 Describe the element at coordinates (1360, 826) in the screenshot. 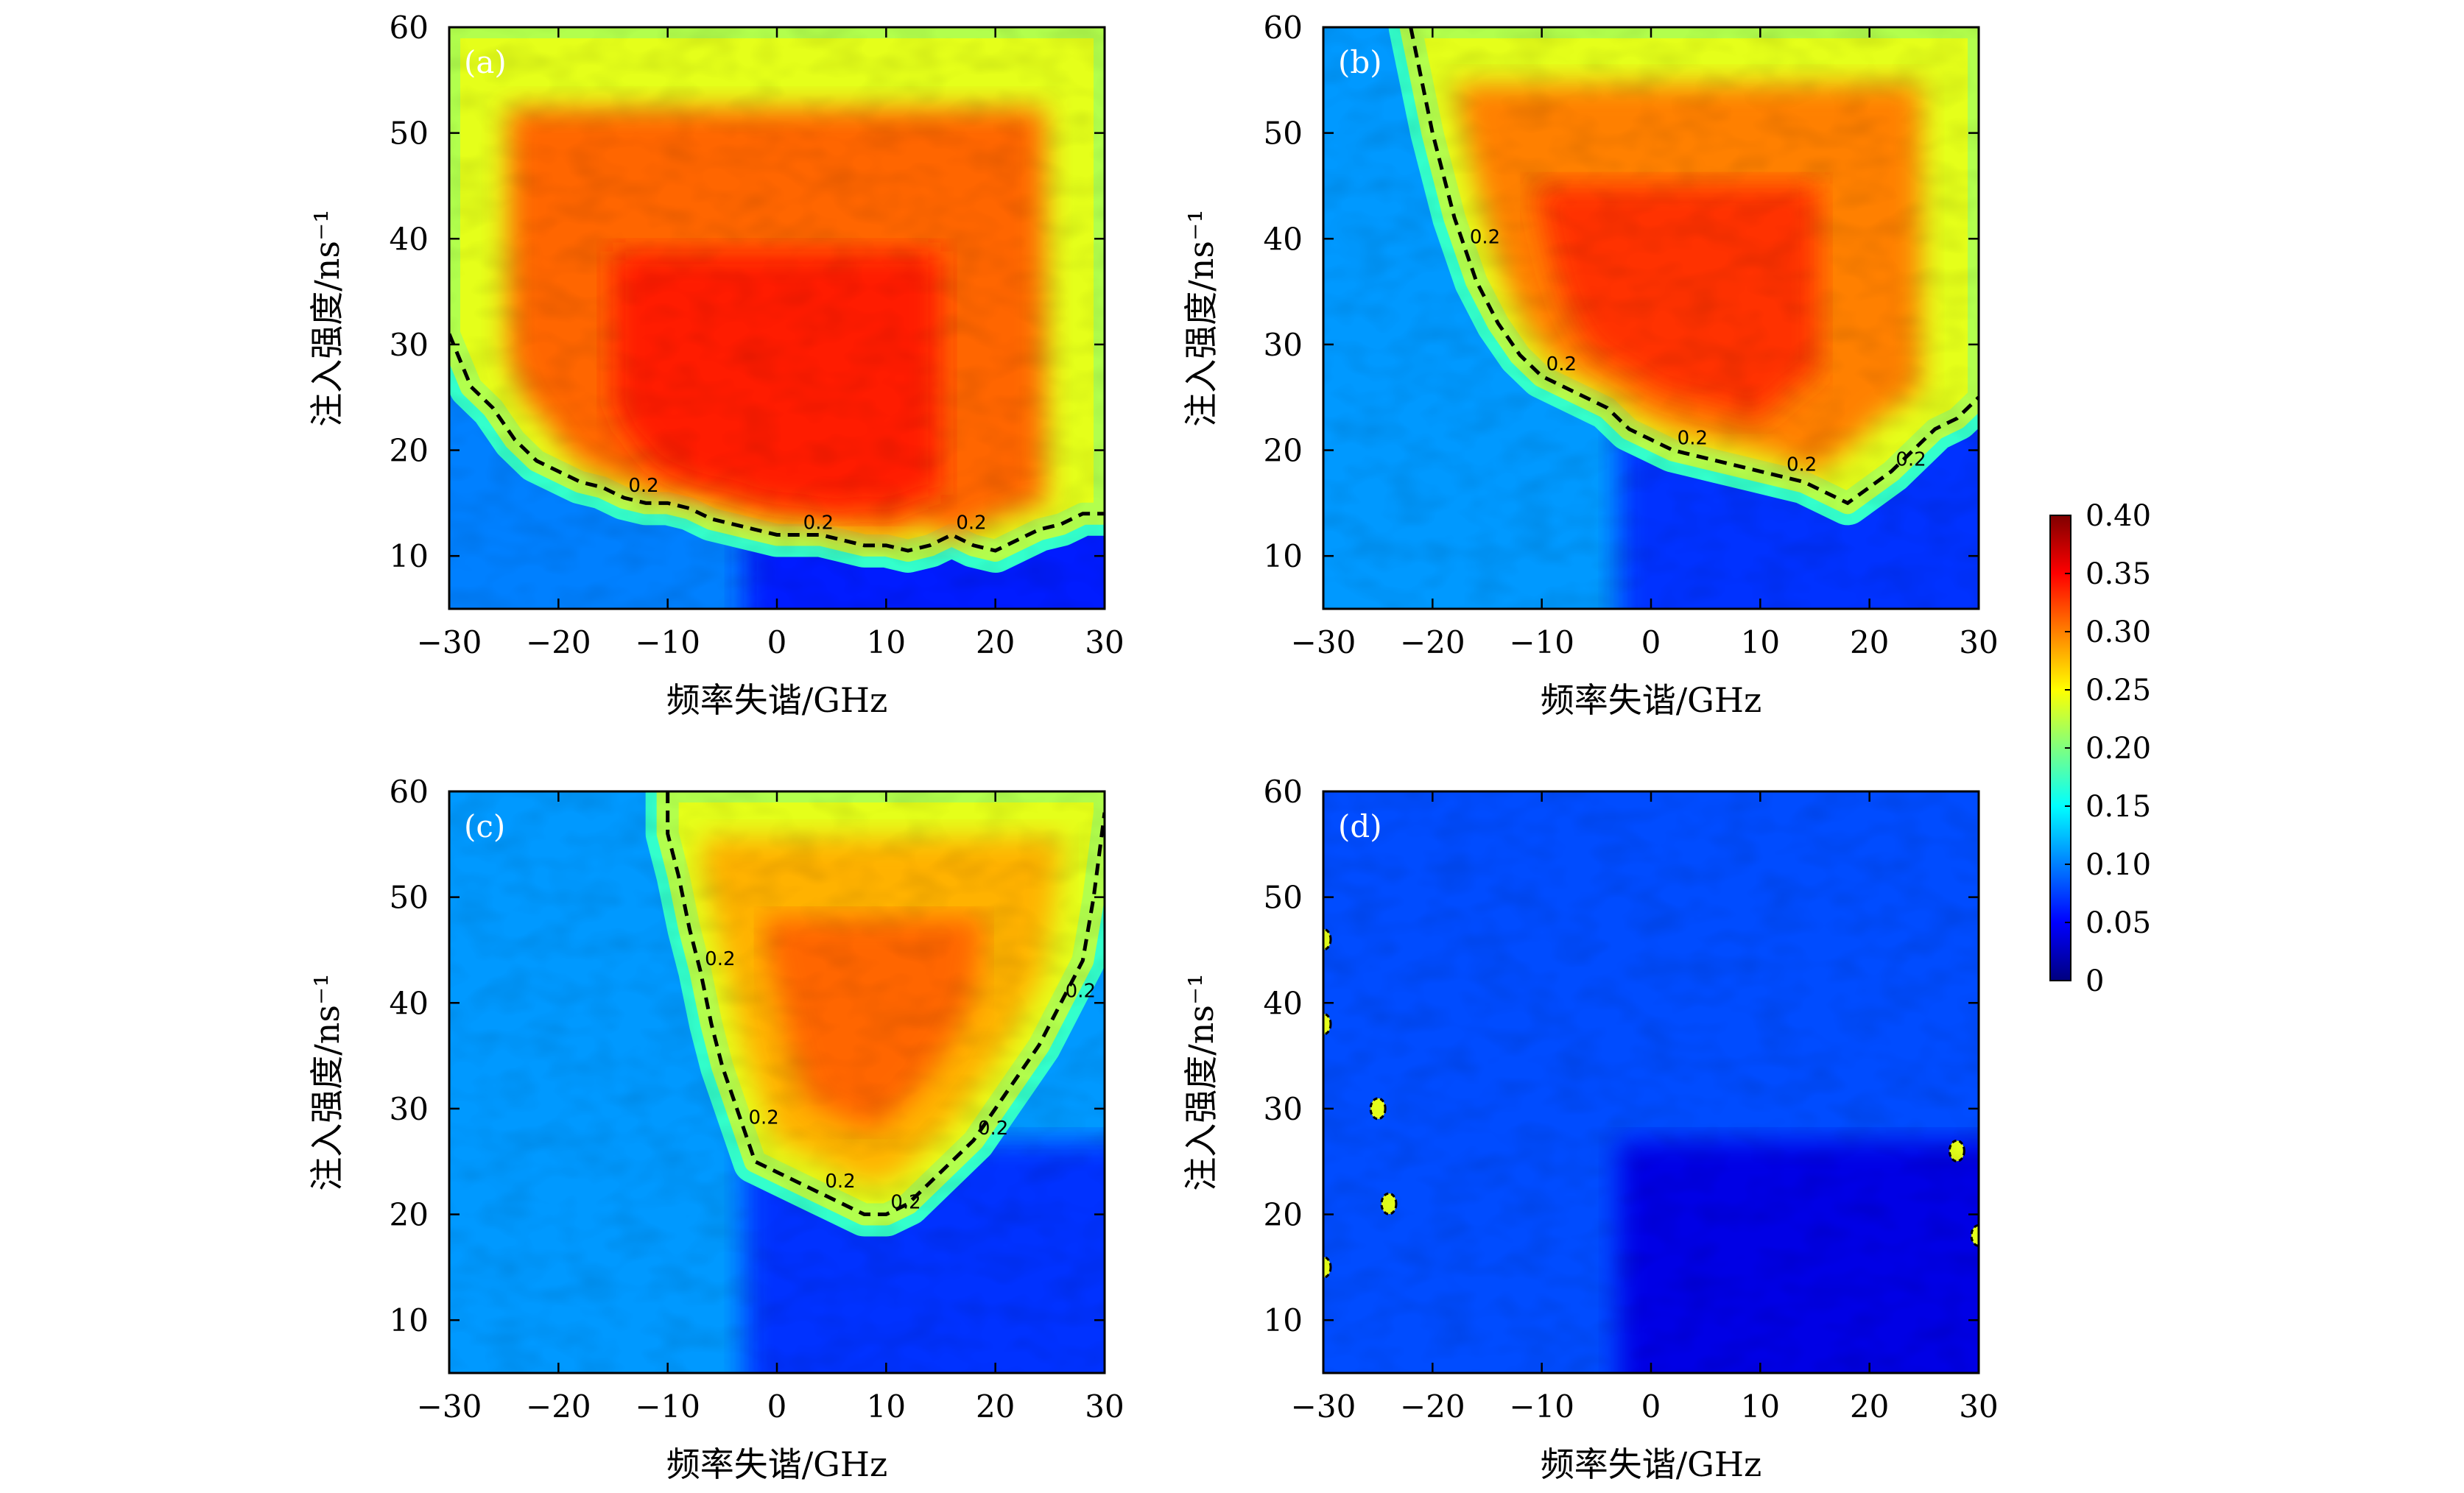

I see `panel-label: (d)` at that location.